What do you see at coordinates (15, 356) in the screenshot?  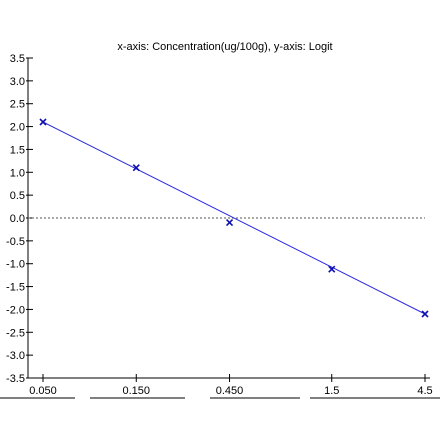 I see `y-tick-label: -3.0` at bounding box center [15, 356].